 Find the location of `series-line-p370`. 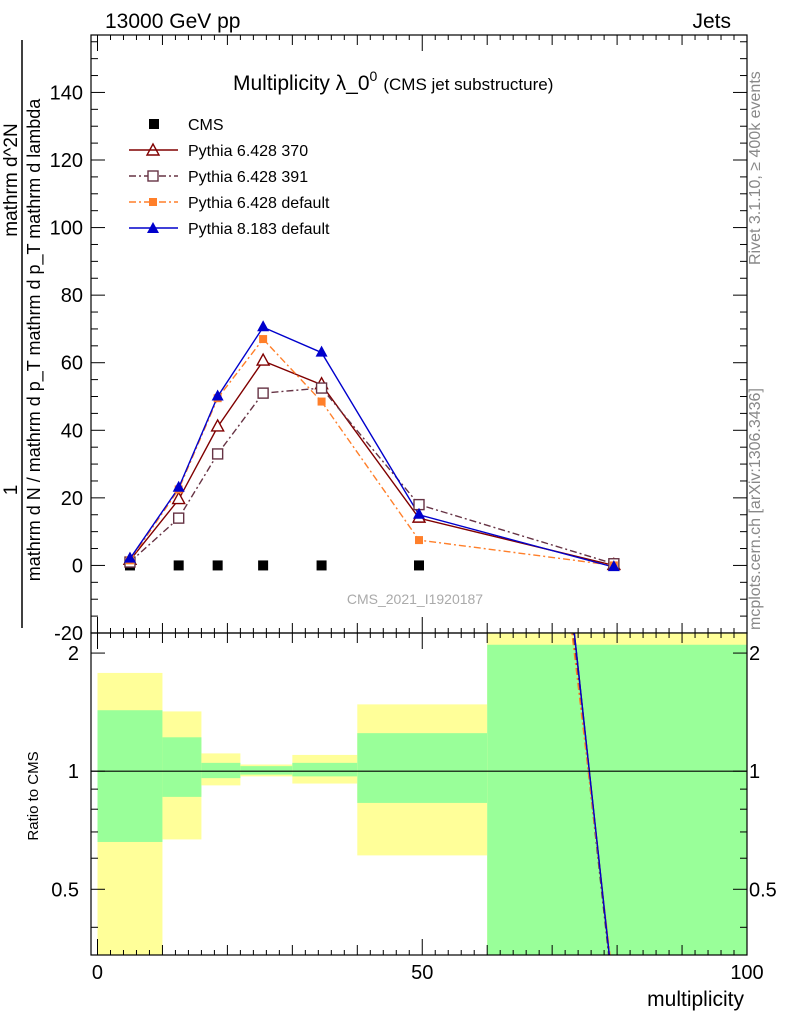

series-line-p370 is located at coordinates (372, 463).